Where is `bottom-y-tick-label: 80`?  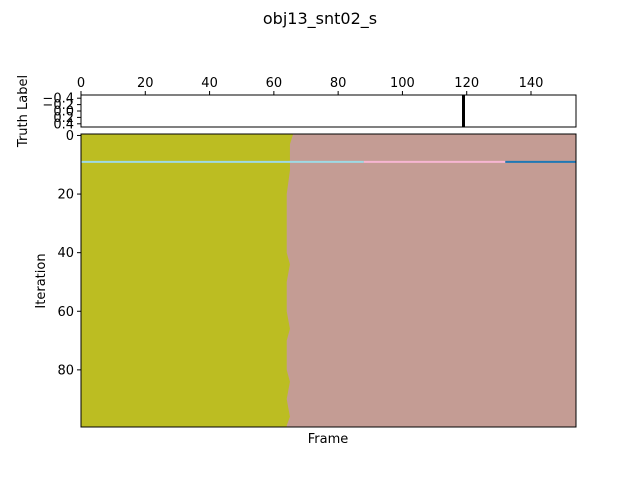 bottom-y-tick-label: 80 is located at coordinates (65, 370).